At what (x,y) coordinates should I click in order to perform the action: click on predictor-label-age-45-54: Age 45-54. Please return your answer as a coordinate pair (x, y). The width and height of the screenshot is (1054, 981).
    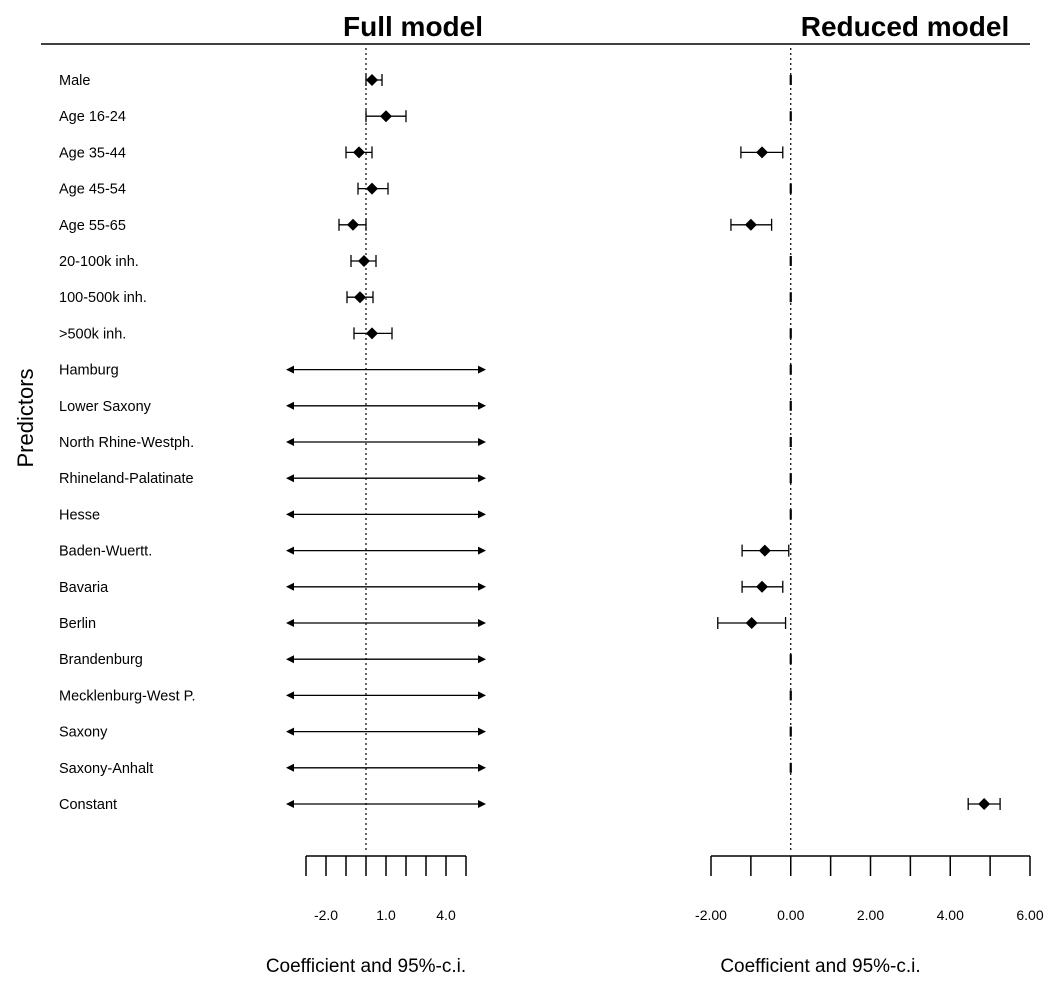
    Looking at the image, I should click on (92, 190).